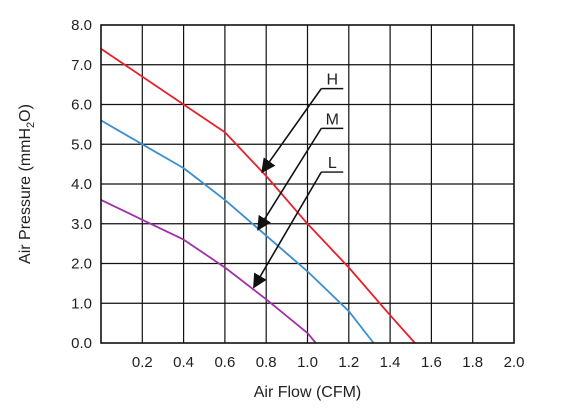  I want to click on x-tick-label: 0.4, so click(183, 362).